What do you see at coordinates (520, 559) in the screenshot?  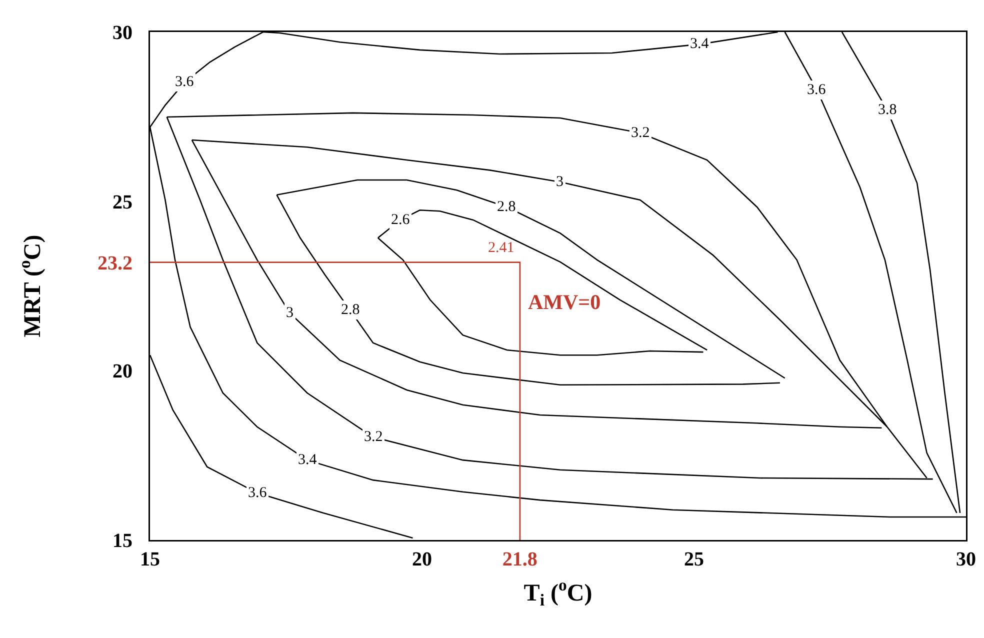 I see `x-tick-label: 21.8` at bounding box center [520, 559].